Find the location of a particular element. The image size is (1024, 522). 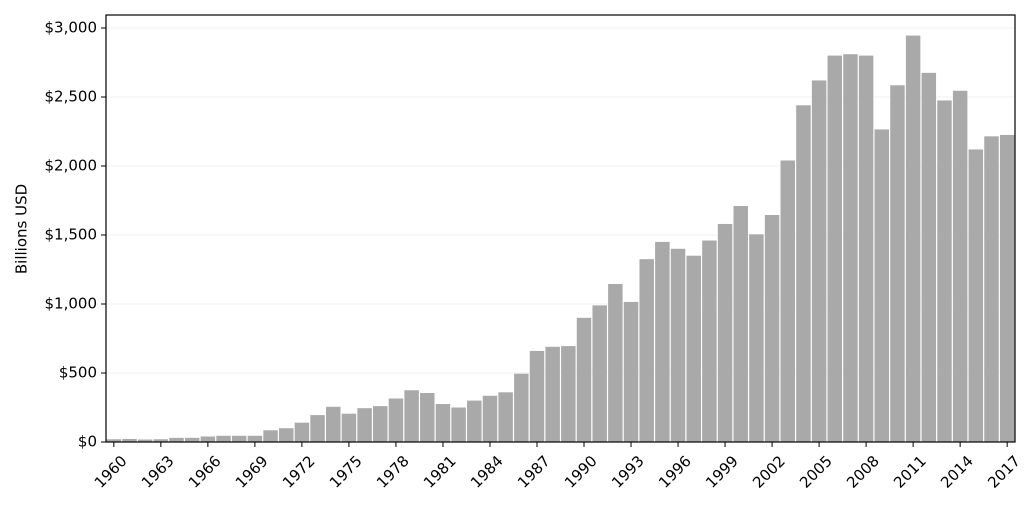

x-tick-label: 1960 is located at coordinates (111, 472).